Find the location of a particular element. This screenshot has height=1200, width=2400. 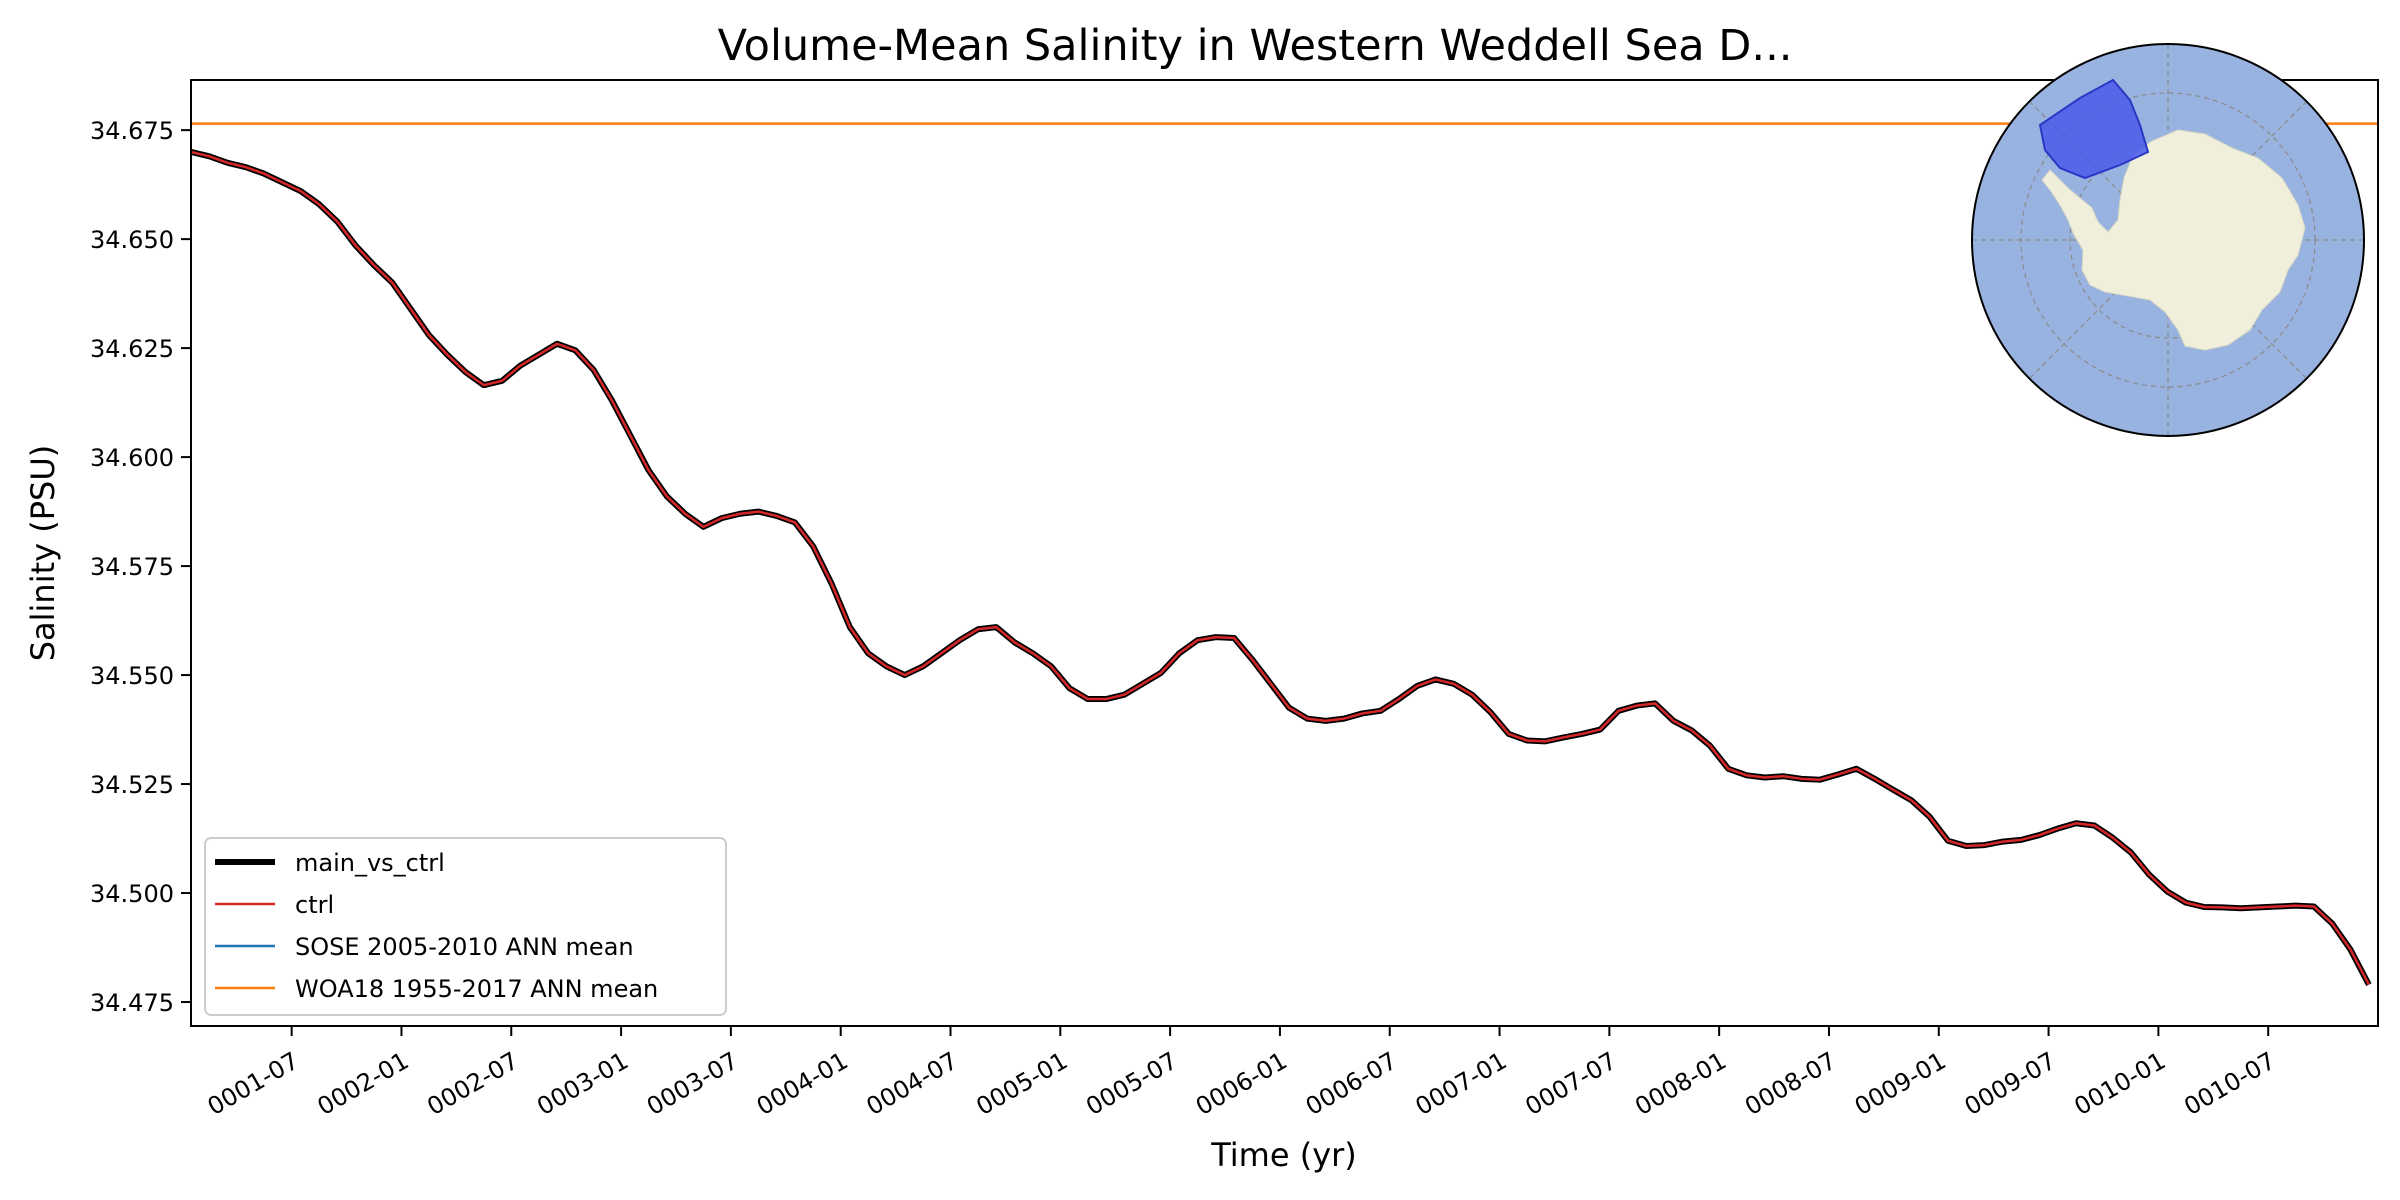

x-tick-label: 0008-01 is located at coordinates (1680, 1084).